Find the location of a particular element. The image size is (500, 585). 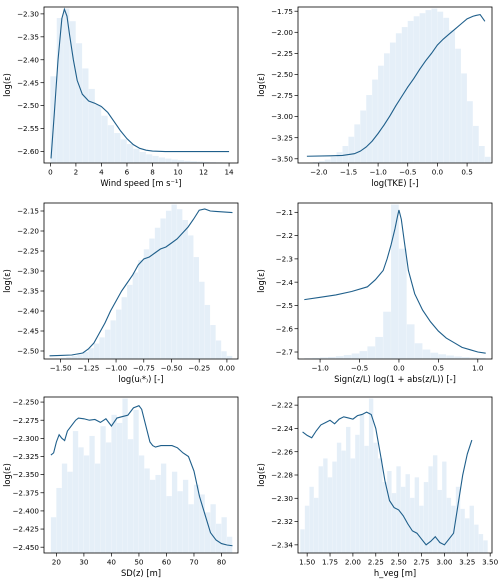

y-tick-label: −2.50 is located at coordinates (28, 105).